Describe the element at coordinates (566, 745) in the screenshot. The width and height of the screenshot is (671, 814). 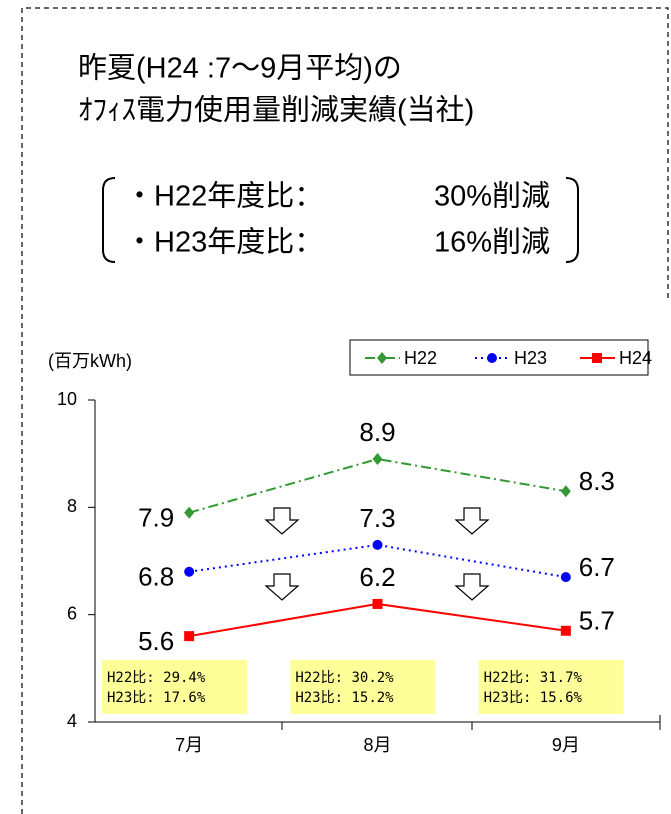
I see `x-tick-label: 9月` at that location.